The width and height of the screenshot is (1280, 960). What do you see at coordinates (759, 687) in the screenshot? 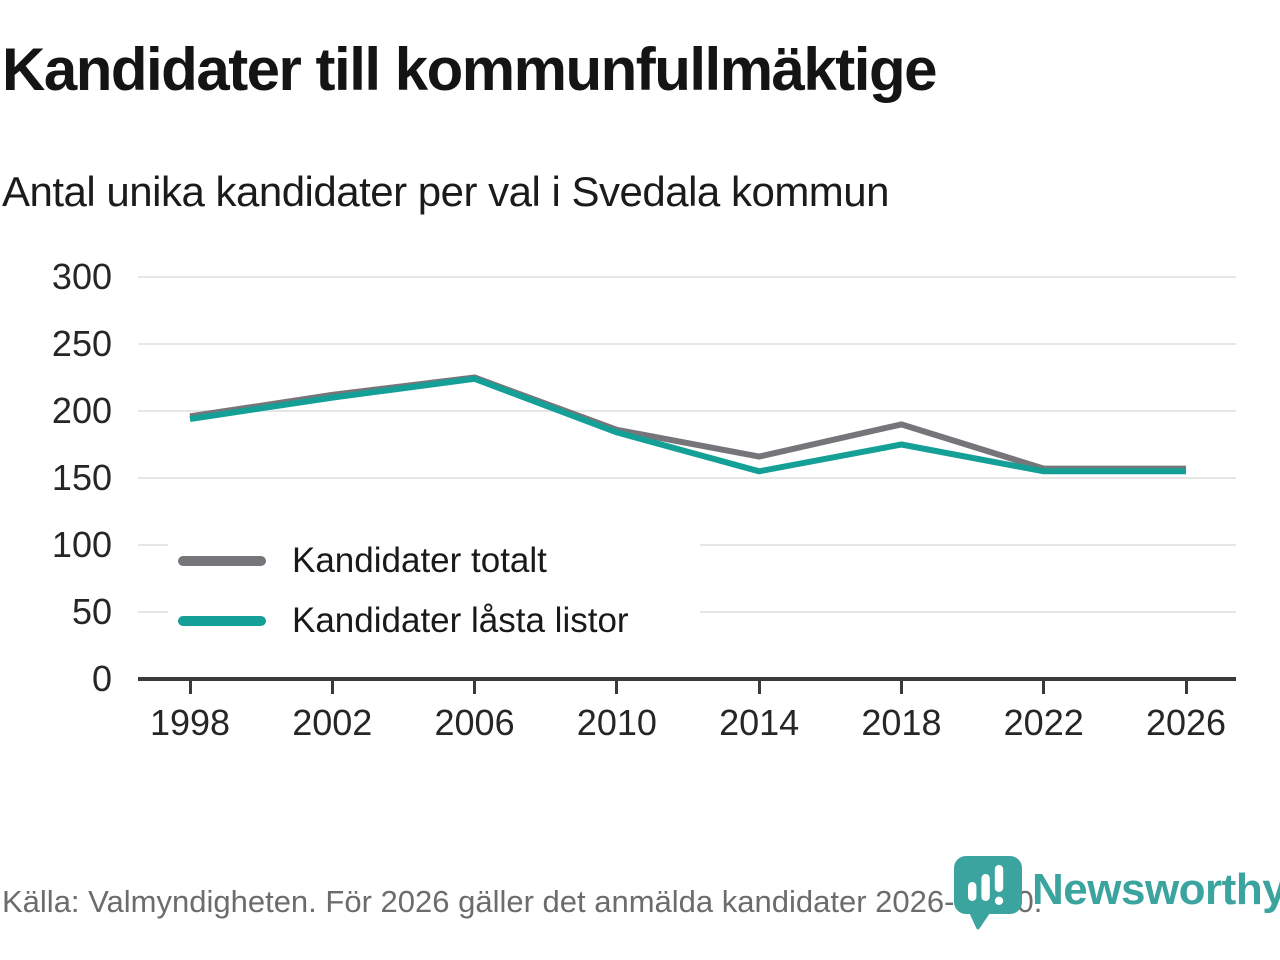
I see `x-tick-2014` at bounding box center [759, 687].